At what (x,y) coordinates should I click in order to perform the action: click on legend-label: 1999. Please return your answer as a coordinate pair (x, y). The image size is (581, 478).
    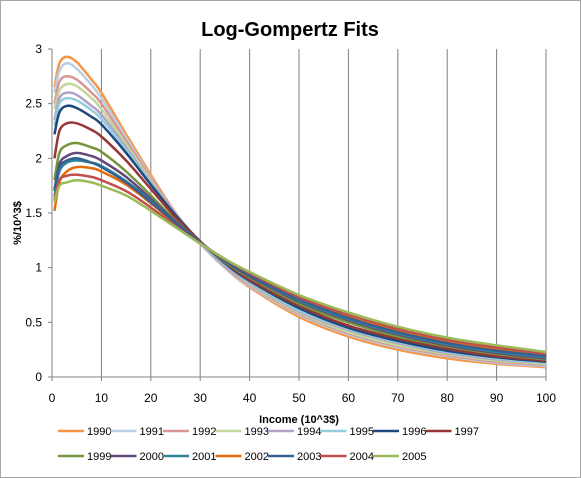
    Looking at the image, I should click on (99, 457).